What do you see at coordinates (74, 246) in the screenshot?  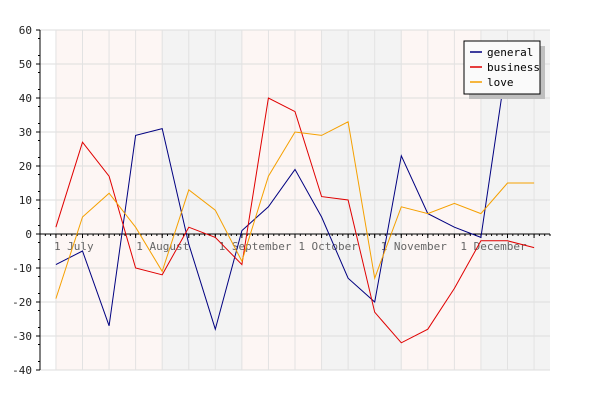 I see `x-tick-label: 1 July` at bounding box center [74, 246].